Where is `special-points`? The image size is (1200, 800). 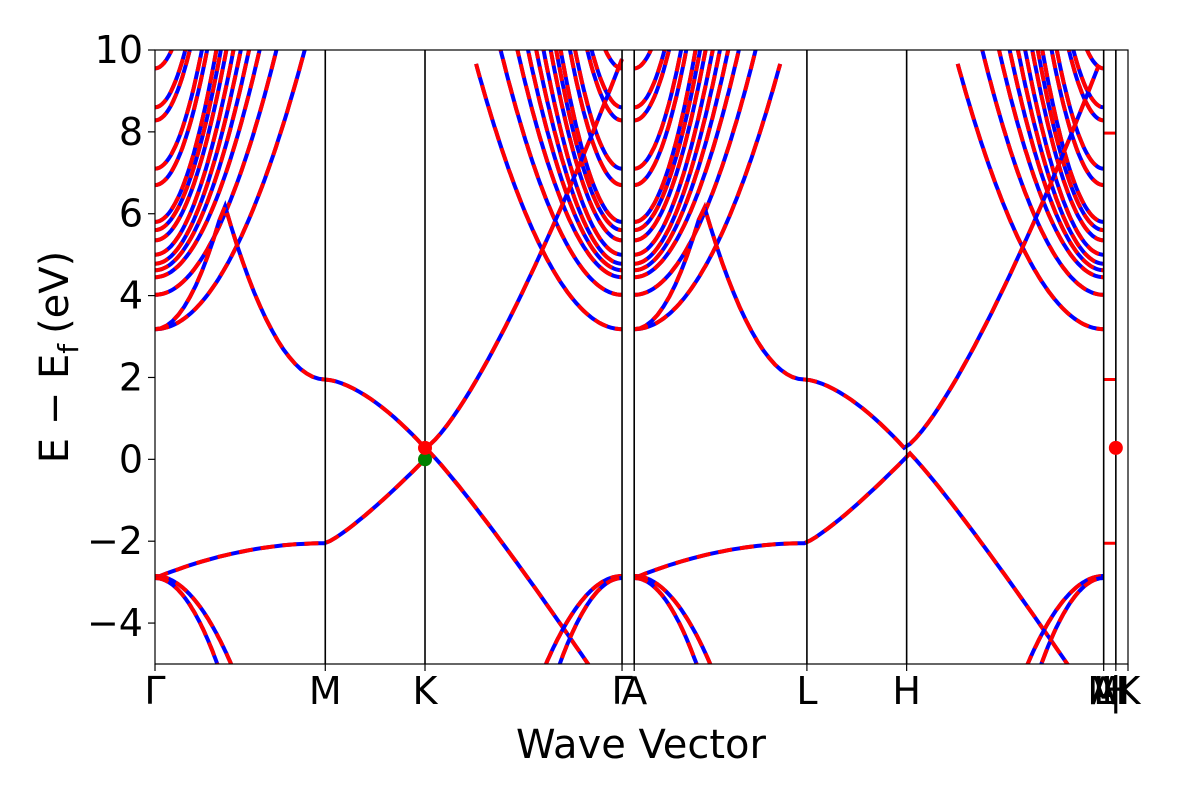
special-points is located at coordinates (770, 453).